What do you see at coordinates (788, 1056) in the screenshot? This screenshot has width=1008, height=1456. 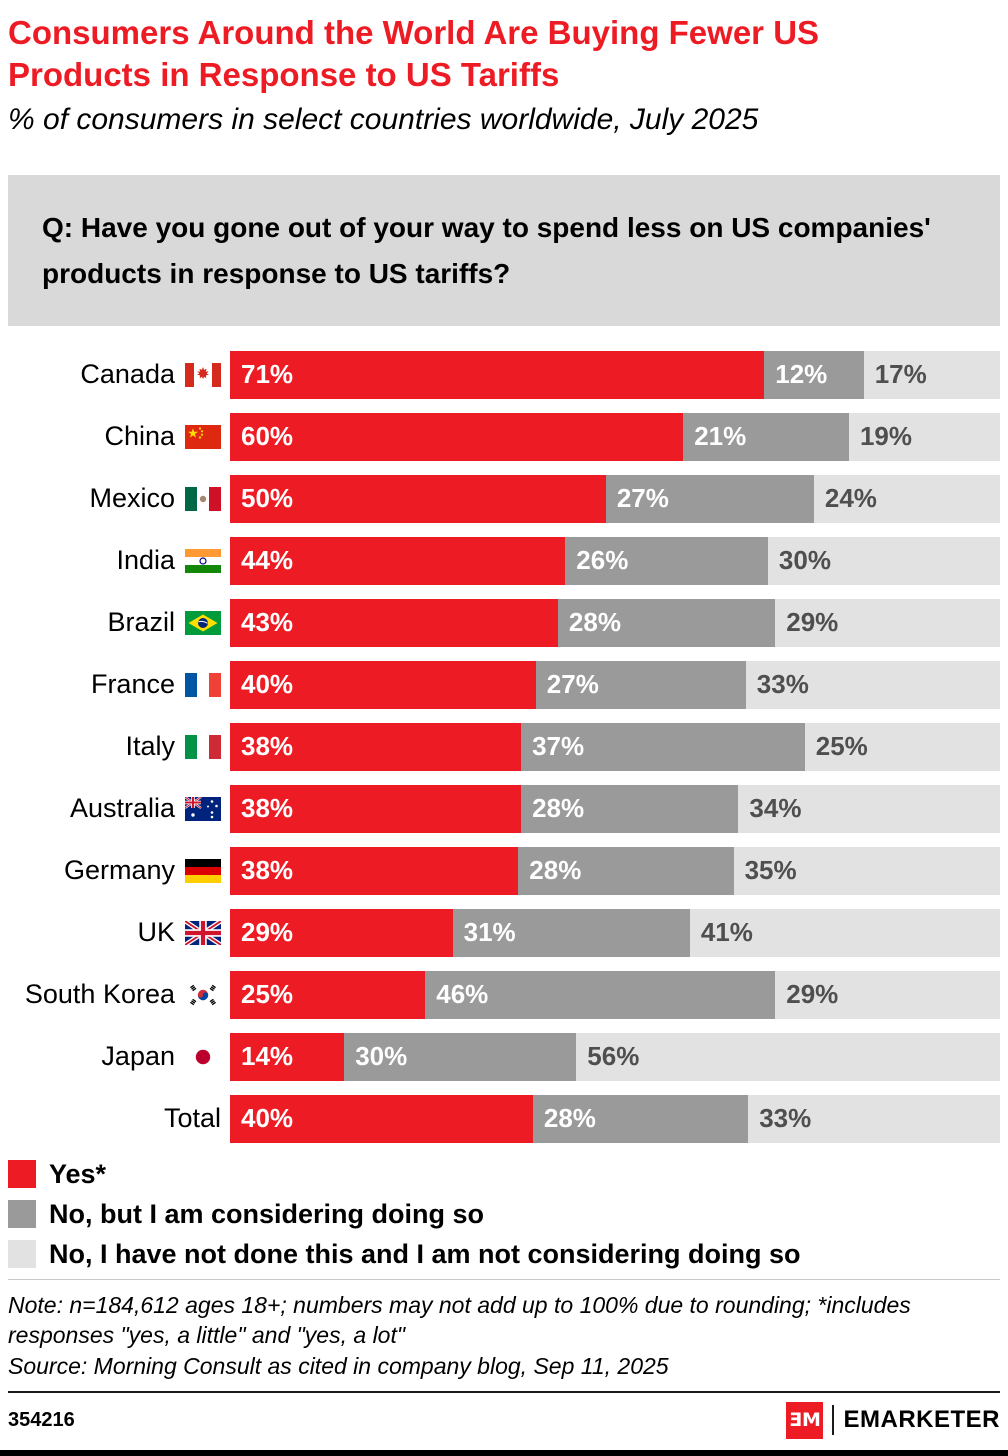 I see `bar-segment: 56%` at bounding box center [788, 1056].